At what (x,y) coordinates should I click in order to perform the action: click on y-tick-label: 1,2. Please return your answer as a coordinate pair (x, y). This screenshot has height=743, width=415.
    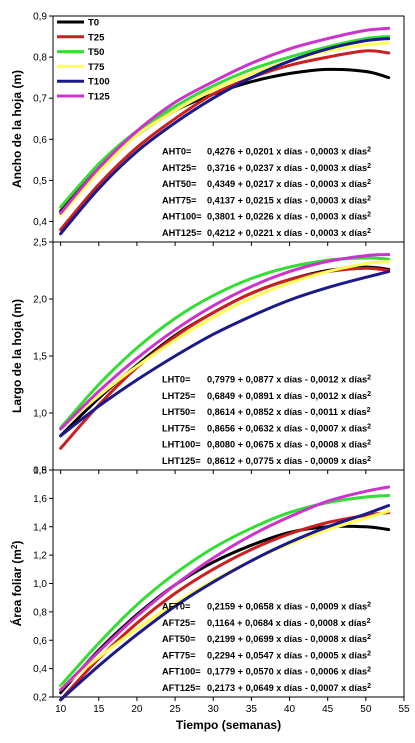
    Looking at the image, I should click on (40, 556).